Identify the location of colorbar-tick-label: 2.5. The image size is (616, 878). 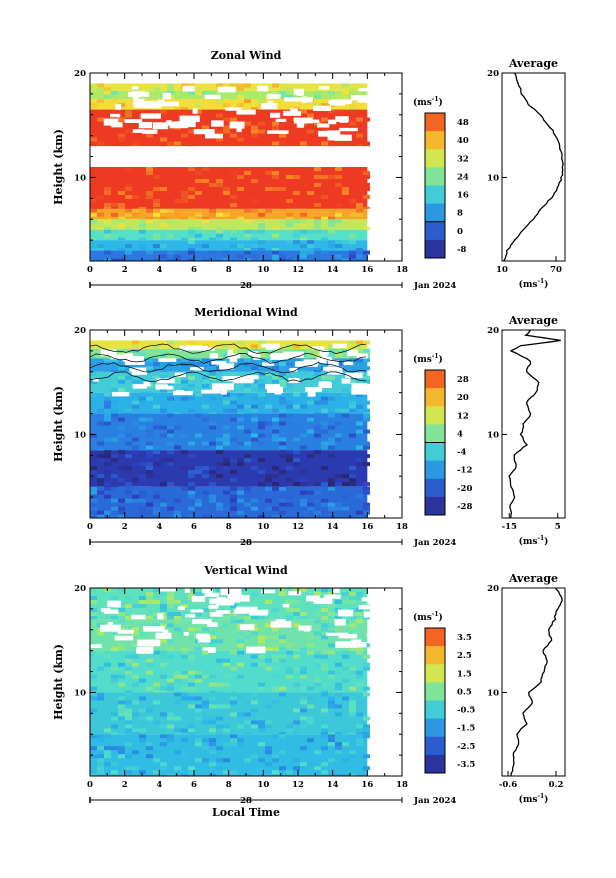
(464, 656).